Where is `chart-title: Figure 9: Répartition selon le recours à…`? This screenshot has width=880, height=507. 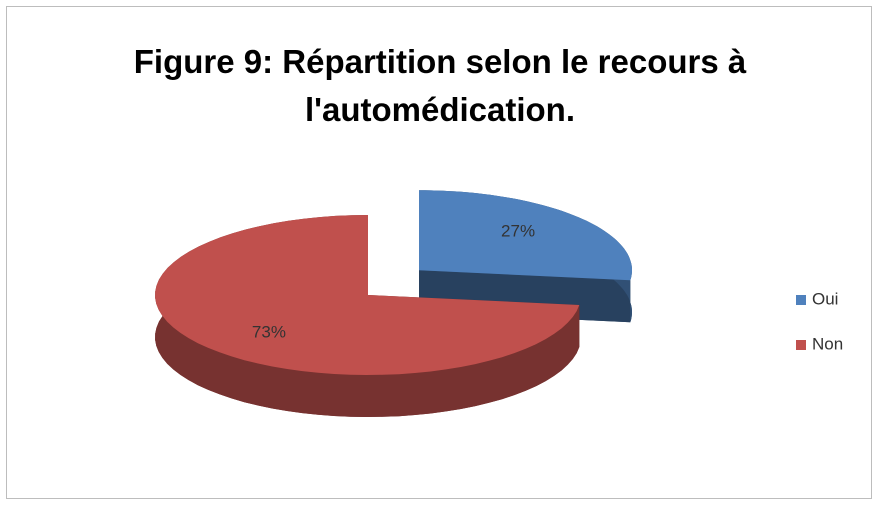
chart-title: Figure 9: Répartition selon le recours à… is located at coordinates (440, 85).